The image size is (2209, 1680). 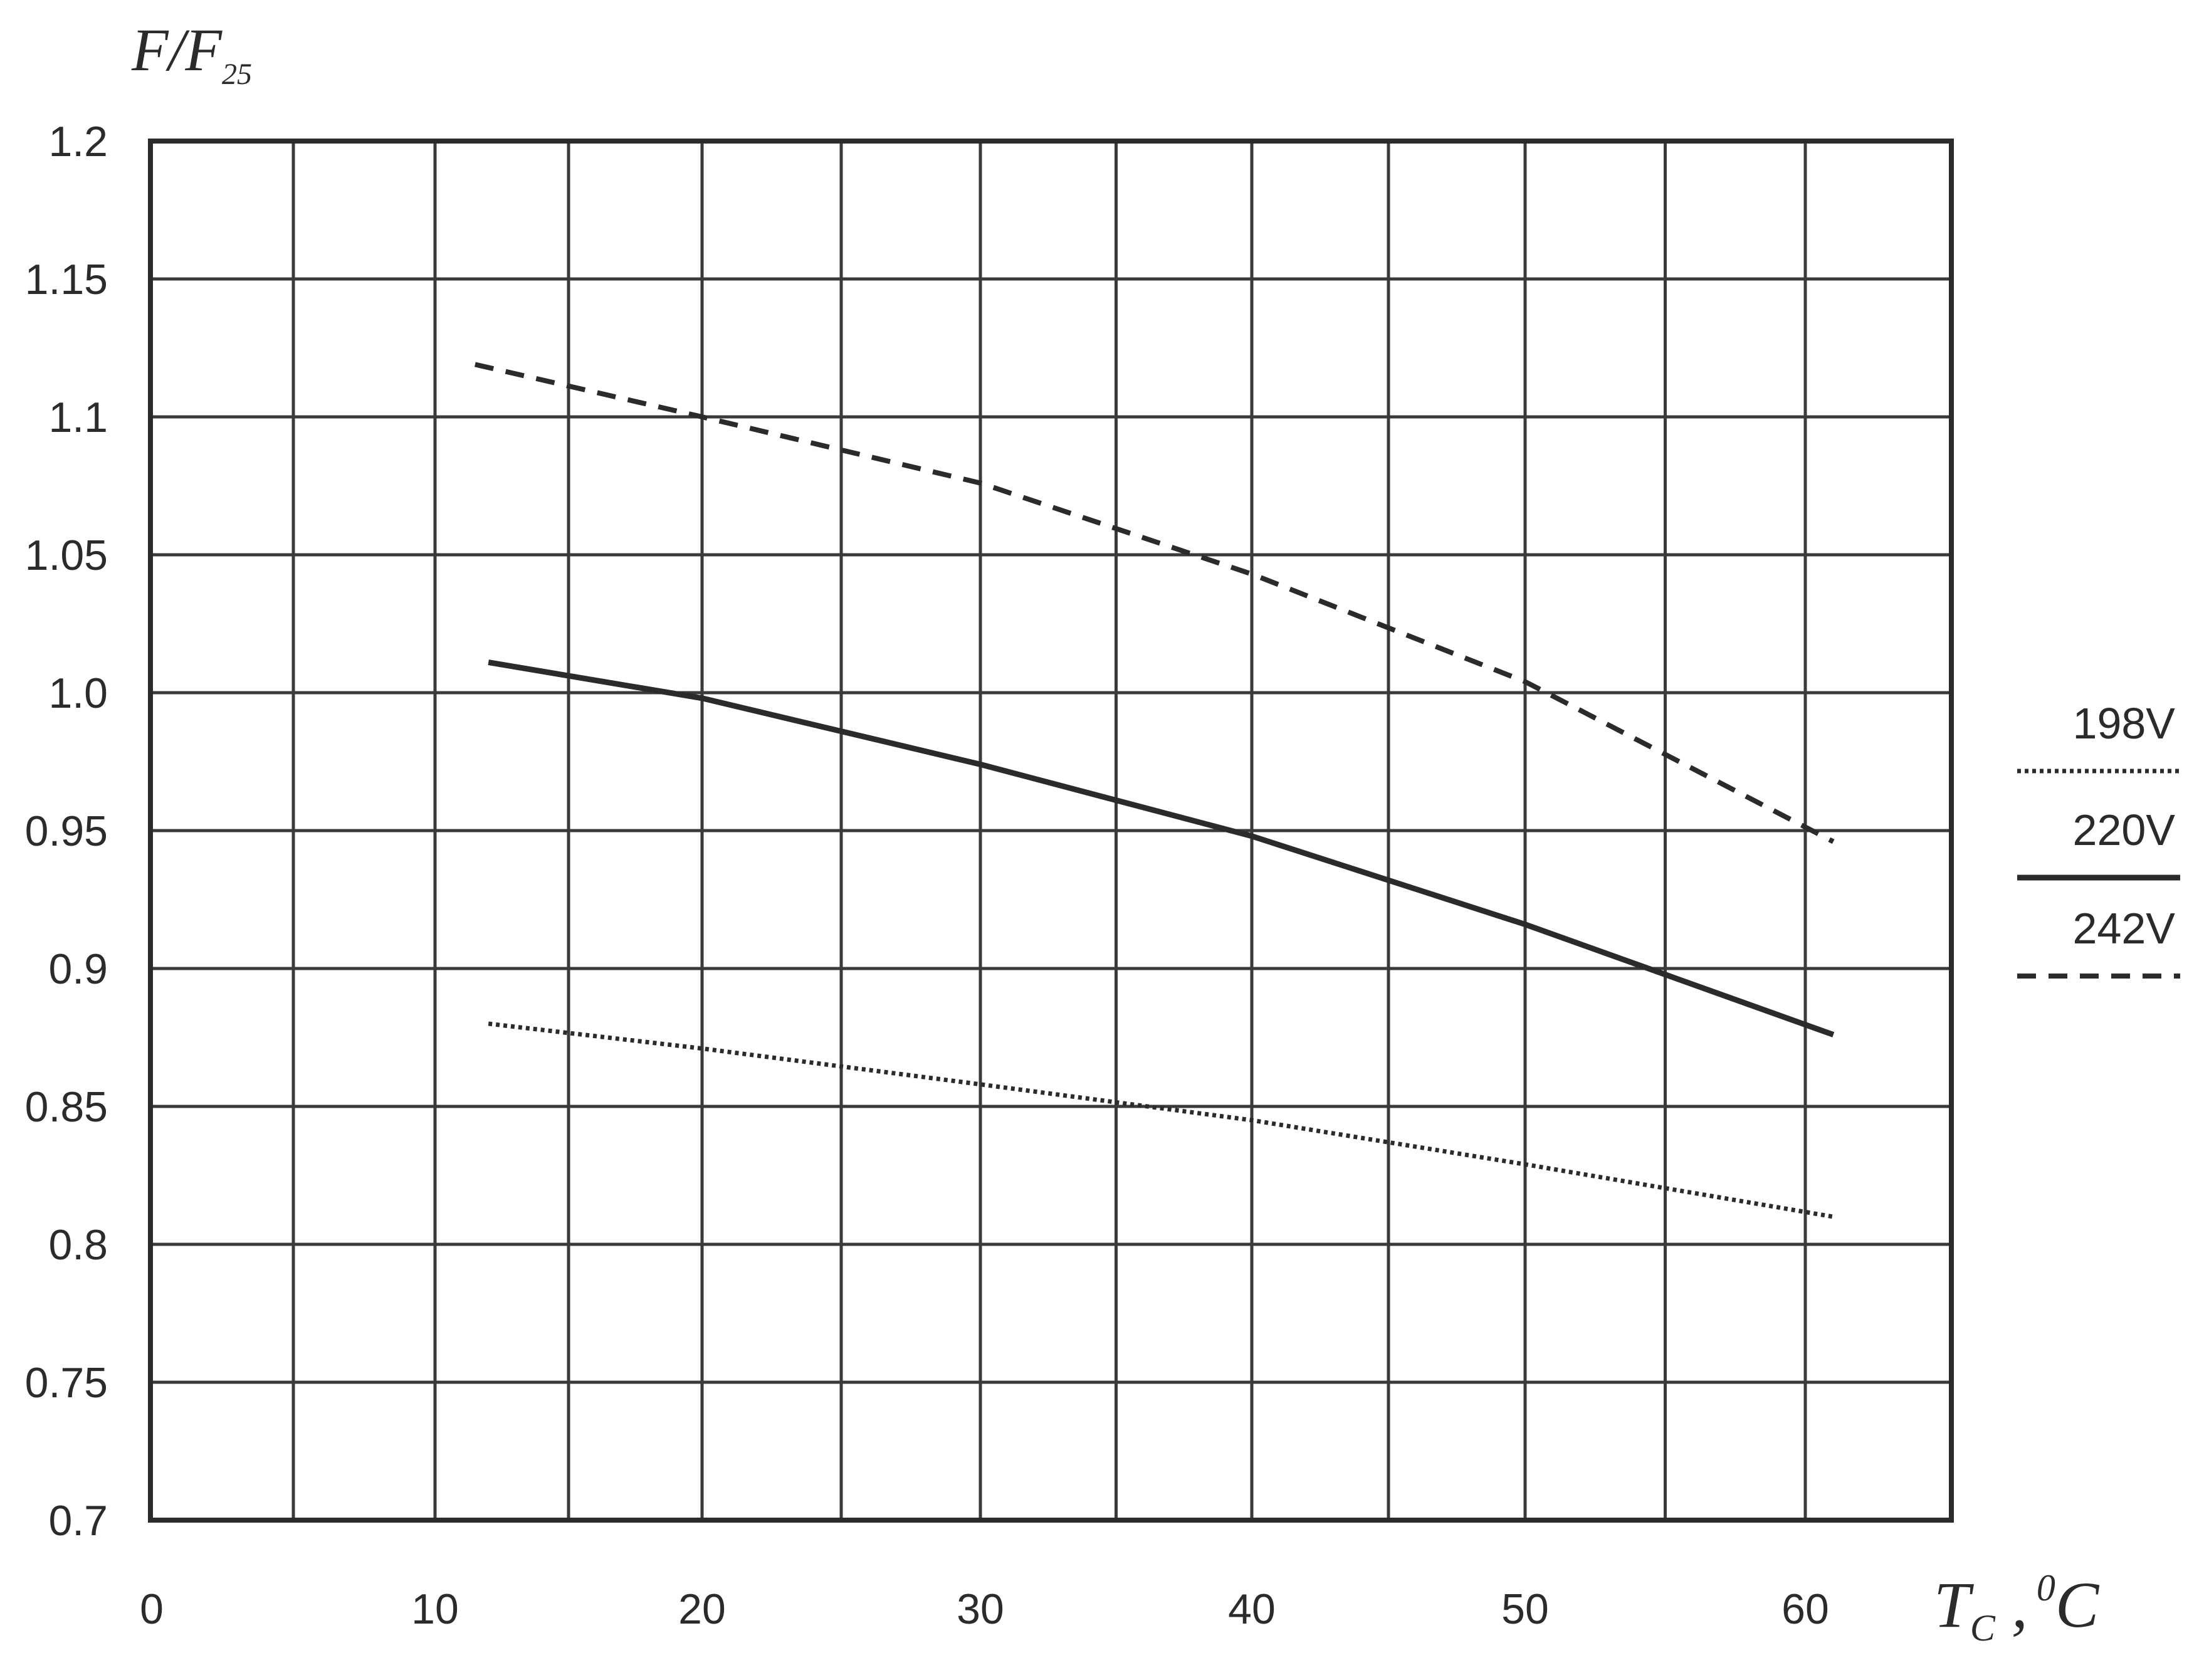 What do you see at coordinates (177, 50) in the screenshot?
I see `y-axis-title-main: F/F` at bounding box center [177, 50].